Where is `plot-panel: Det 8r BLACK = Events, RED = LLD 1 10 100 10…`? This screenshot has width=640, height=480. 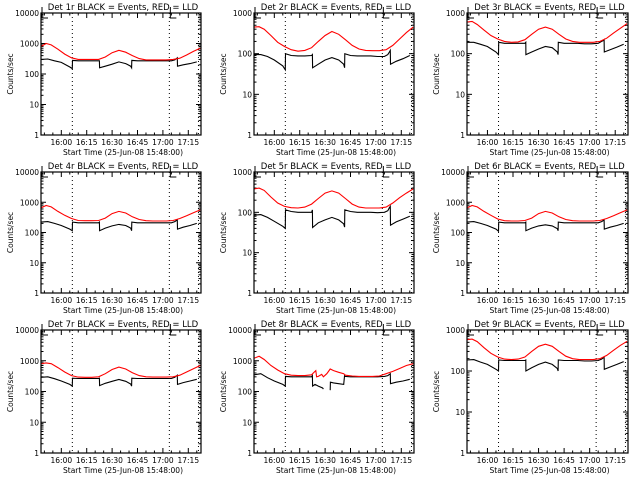 plot-panel: Det 8r BLACK = Events, RED = LLD 1 10 100 10… is located at coordinates (317, 397).